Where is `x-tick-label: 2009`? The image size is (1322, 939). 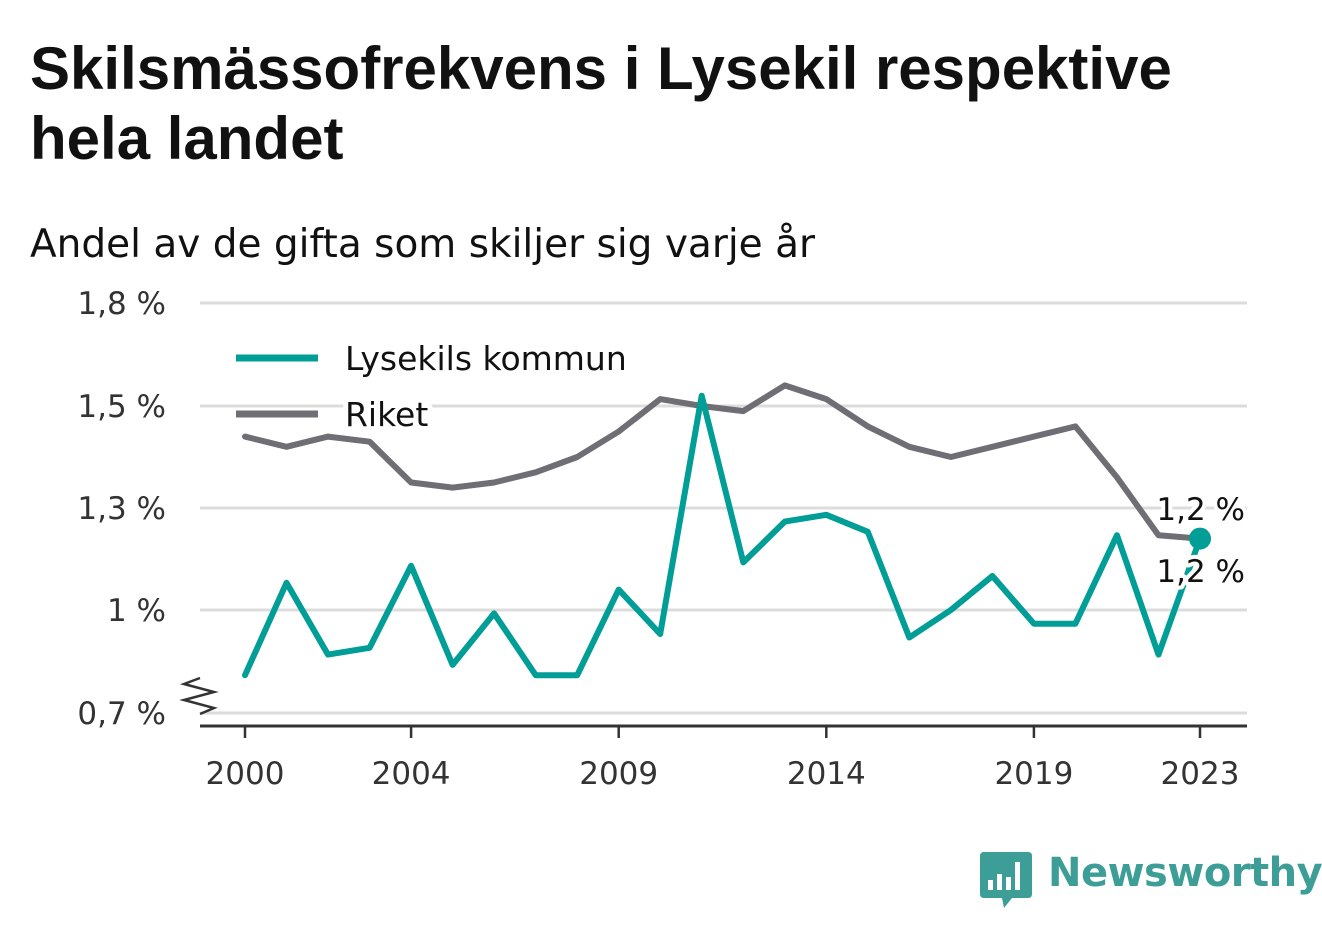 x-tick-label: 2009 is located at coordinates (618, 774).